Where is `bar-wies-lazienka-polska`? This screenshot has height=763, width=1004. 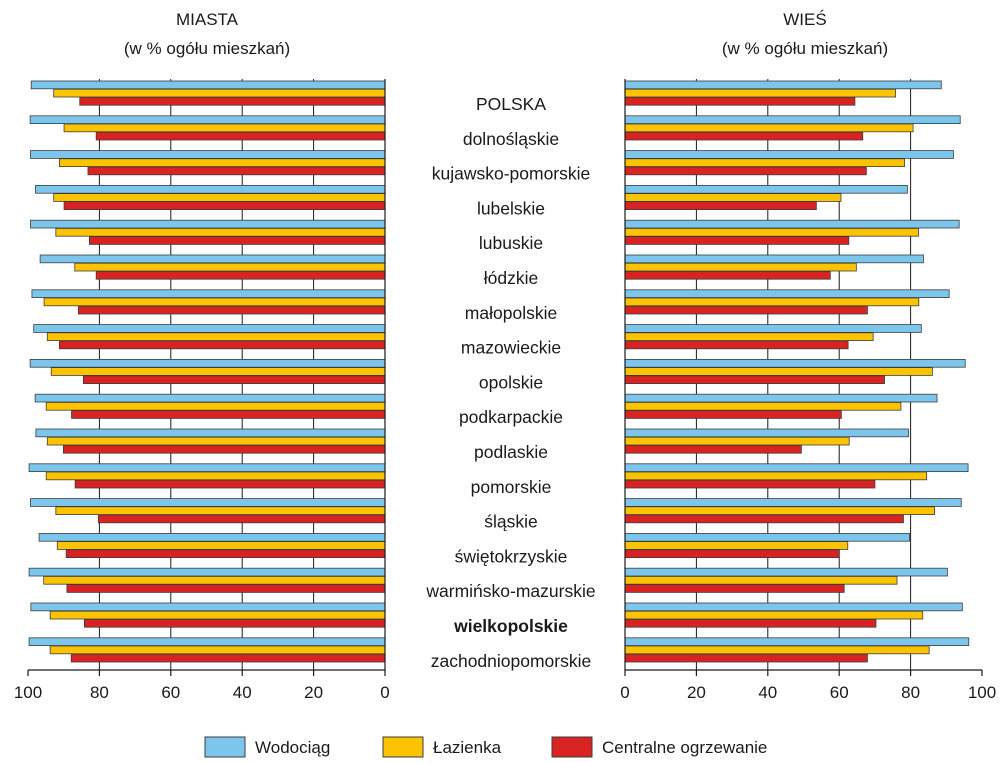 bar-wies-lazienka-polska is located at coordinates (760, 93).